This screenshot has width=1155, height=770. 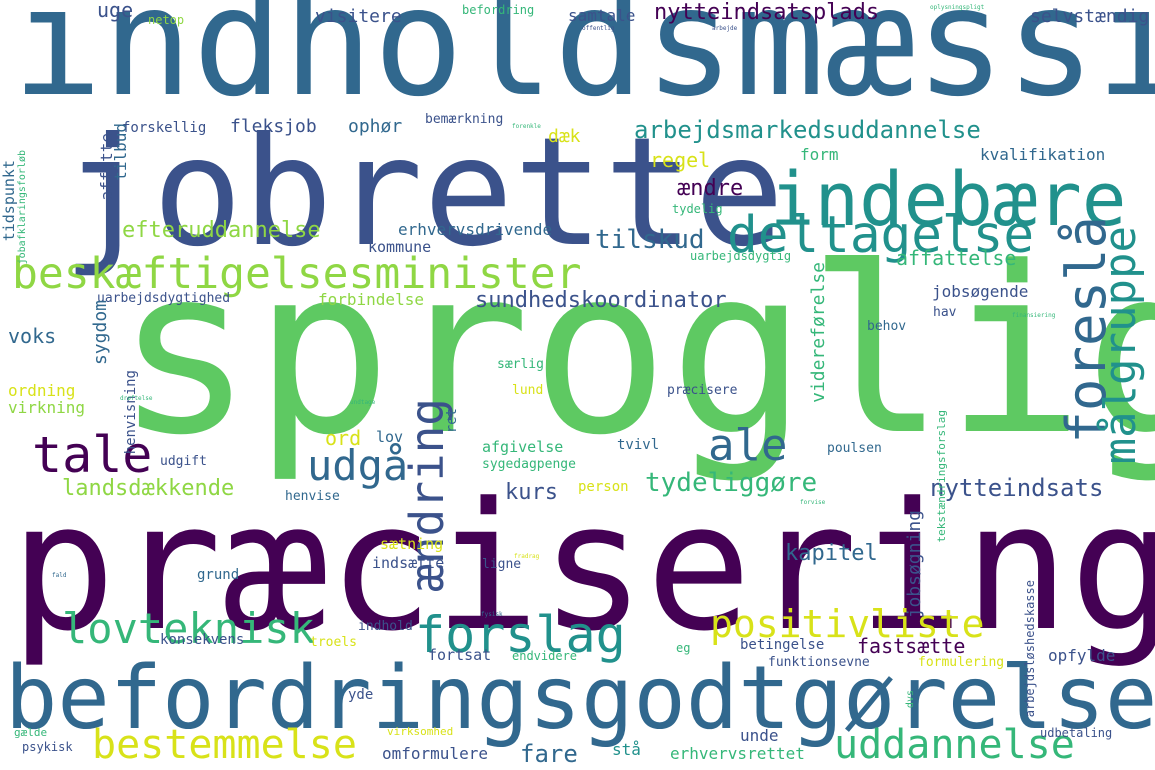 What do you see at coordinates (408, 563) in the screenshot?
I see `word: indsætte` at bounding box center [408, 563].